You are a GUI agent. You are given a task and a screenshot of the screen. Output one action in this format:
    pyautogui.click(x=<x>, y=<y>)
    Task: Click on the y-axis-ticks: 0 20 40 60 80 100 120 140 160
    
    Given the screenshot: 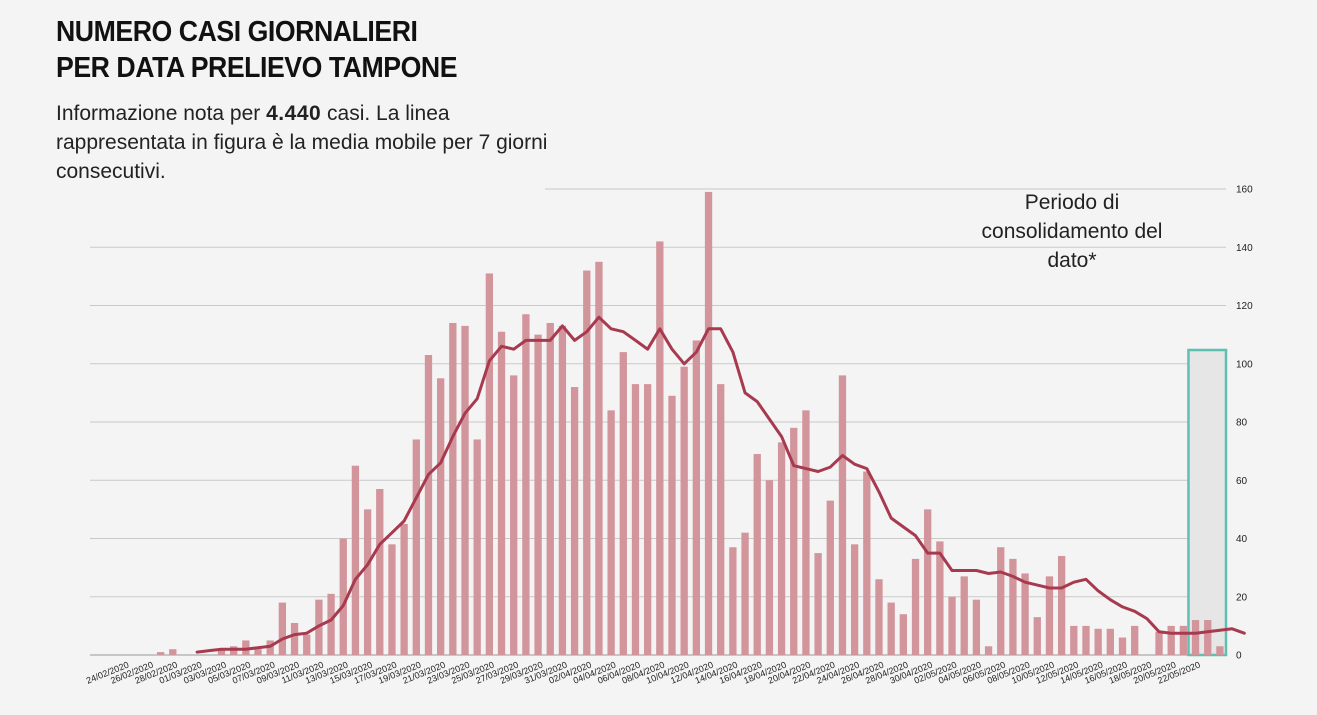 What is the action you would take?
    pyautogui.click(x=1244, y=423)
    